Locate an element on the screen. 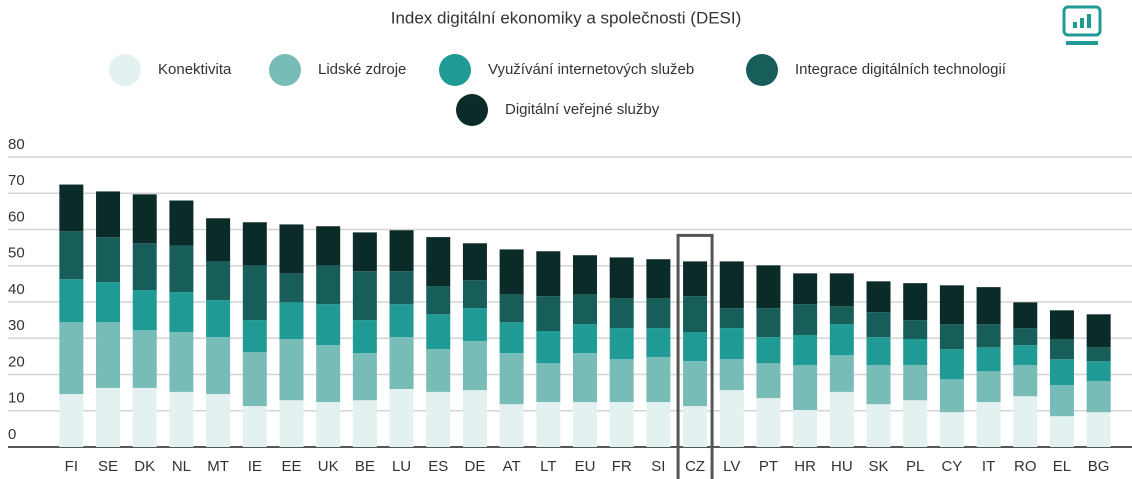 This screenshot has height=479, width=1132. x-tick-label: MT is located at coordinates (218, 466).